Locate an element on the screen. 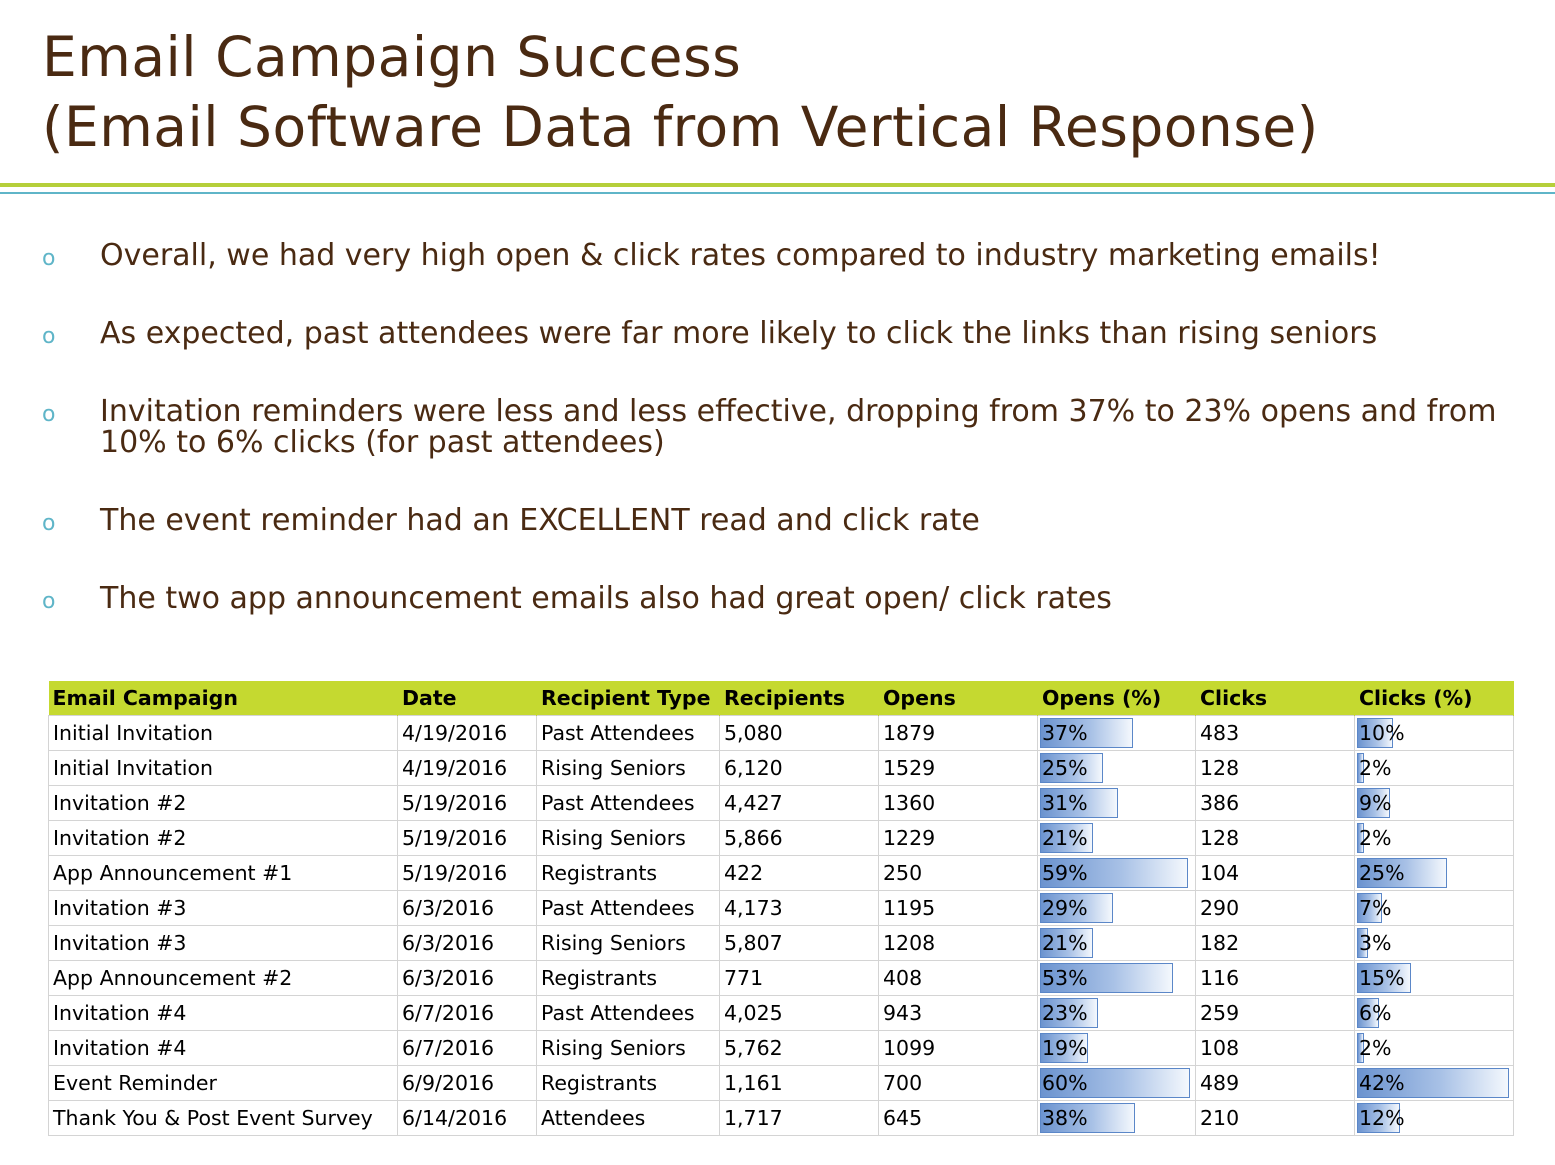 This screenshot has height=1165, width=1555. cell-clicks: 259 is located at coordinates (1275, 1013).